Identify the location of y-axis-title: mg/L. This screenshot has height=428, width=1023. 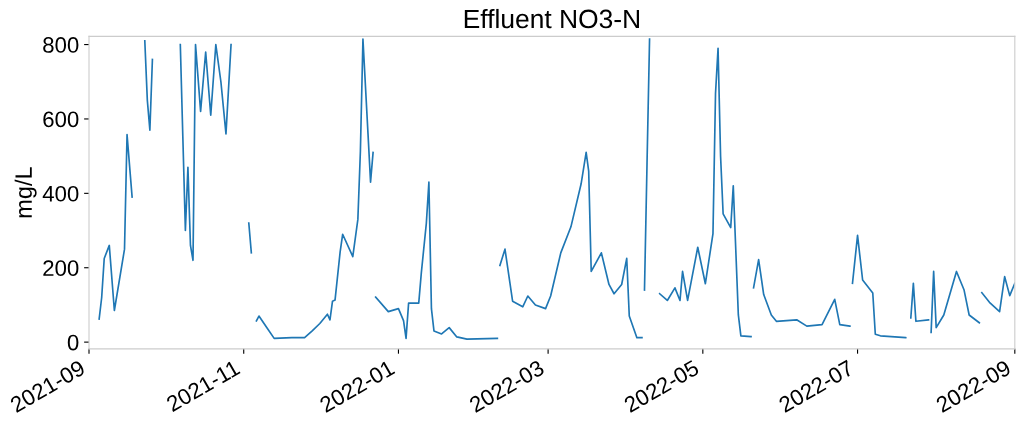
(25, 192).